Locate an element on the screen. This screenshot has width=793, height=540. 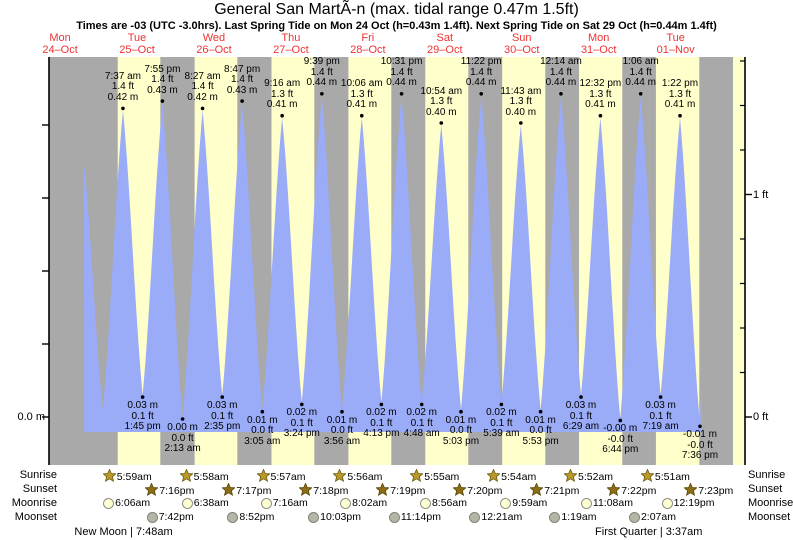
low-tide-annotation: 0.01 m 0.0 ft 5:53 pm is located at coordinates (540, 430).